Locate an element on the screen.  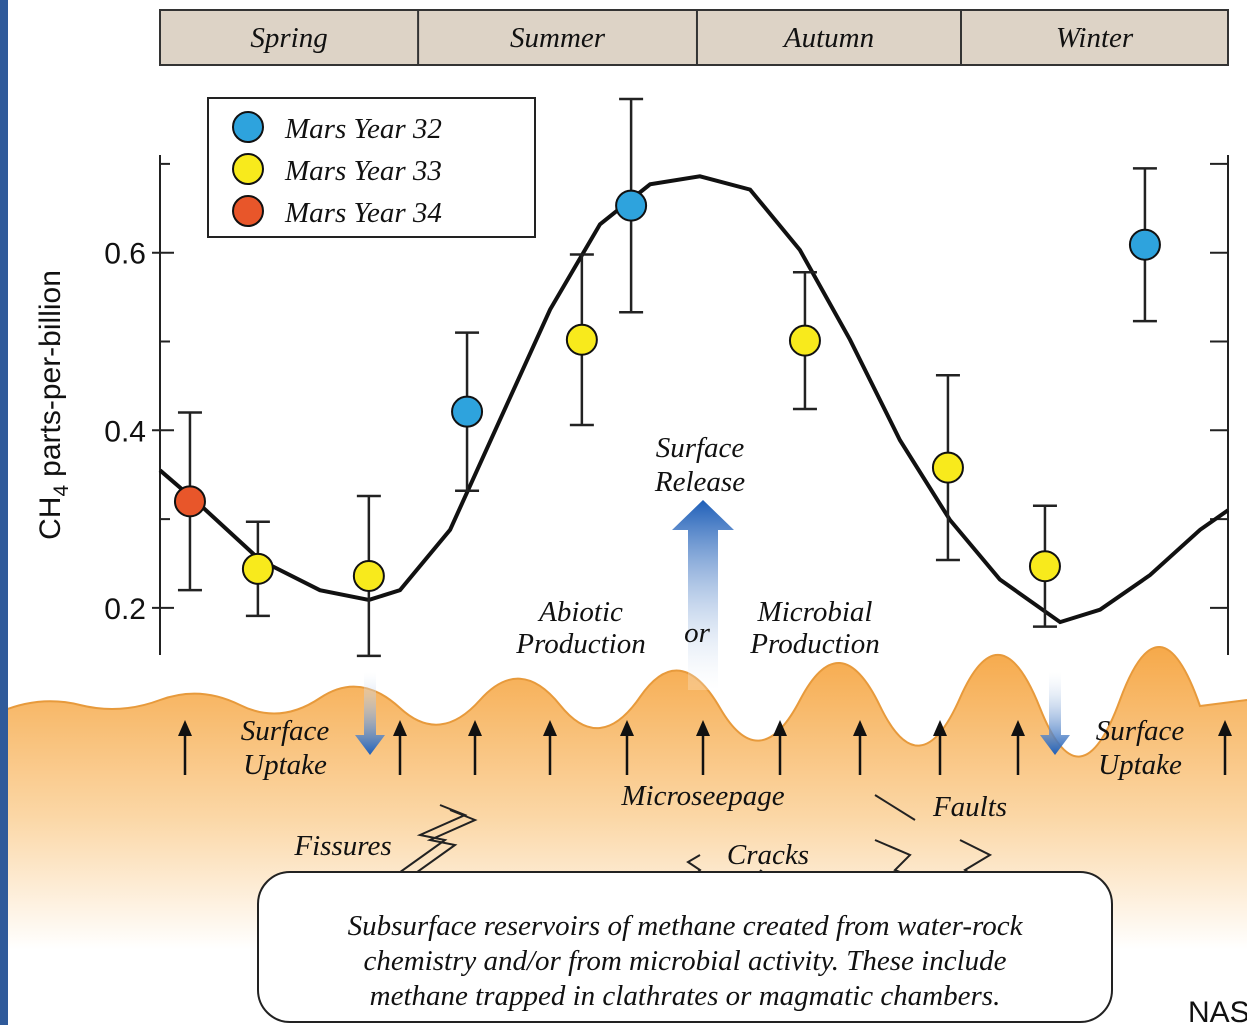
annotation: Microseepage is located at coordinates (702, 796).